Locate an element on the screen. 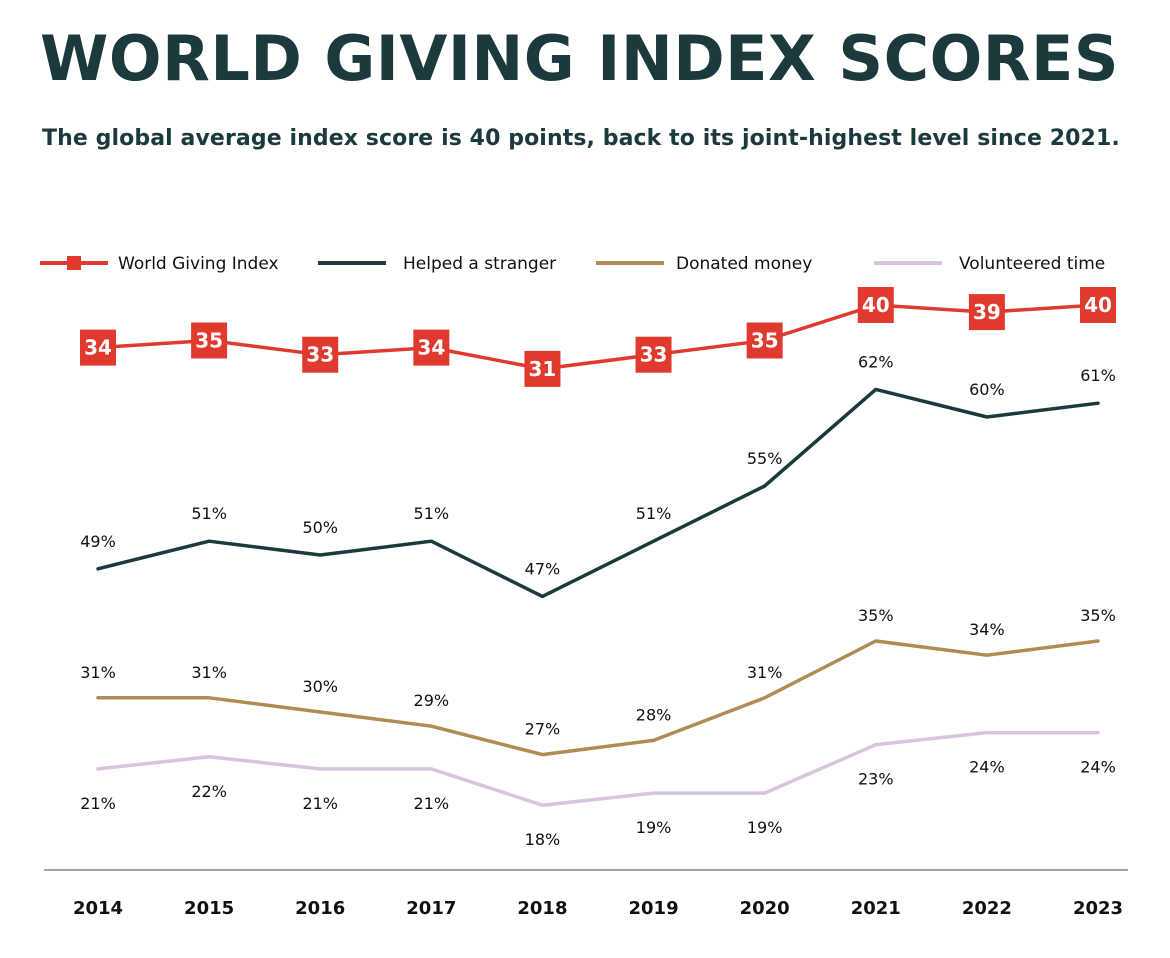 The image size is (1170, 958). legend-label-donated: Donated money is located at coordinates (744, 264).